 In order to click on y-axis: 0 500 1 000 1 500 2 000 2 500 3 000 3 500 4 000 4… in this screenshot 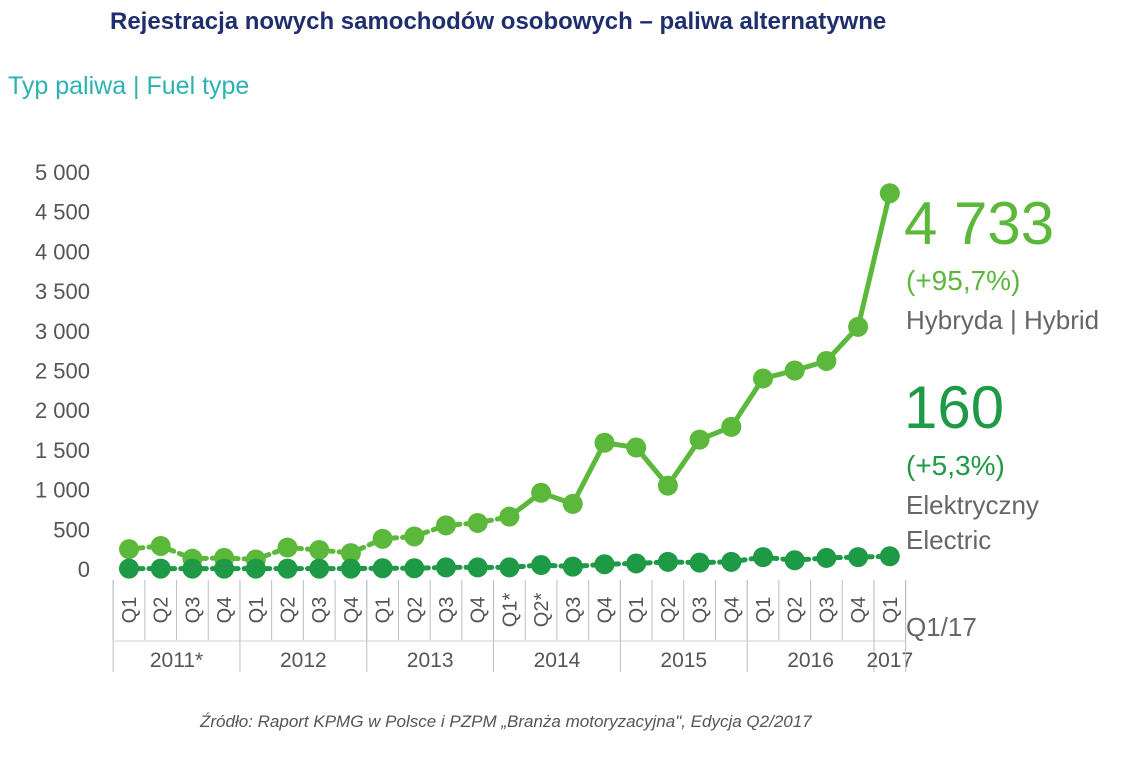, I will do `click(62, 371)`.